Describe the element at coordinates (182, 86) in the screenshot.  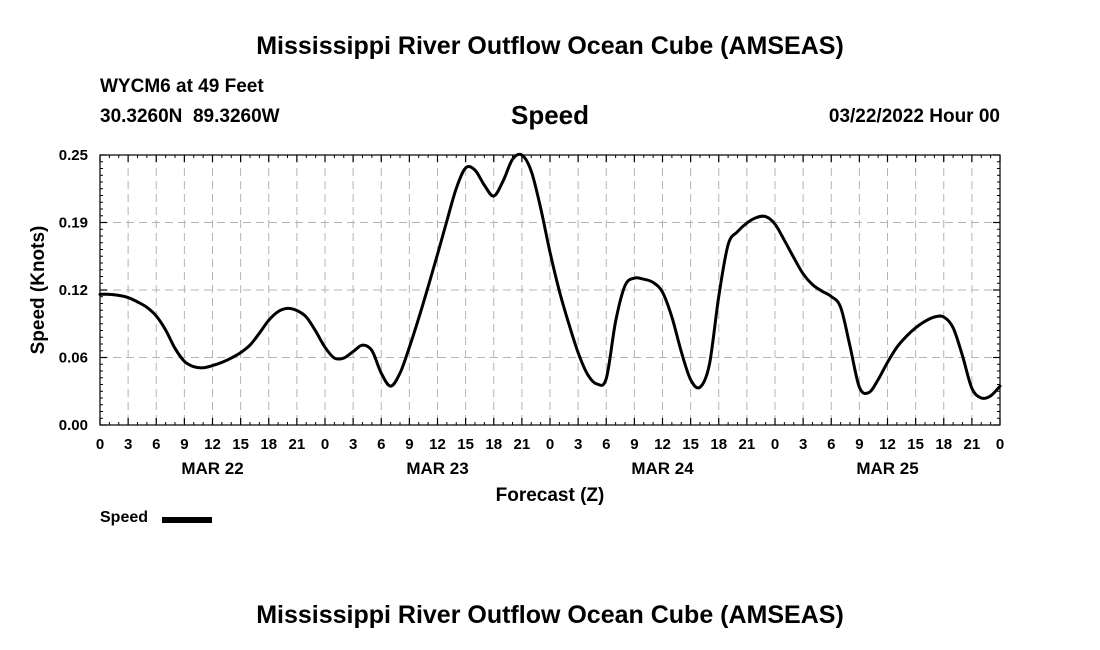
I see `station-name-depth: WYCM6 at 49 Feet` at that location.